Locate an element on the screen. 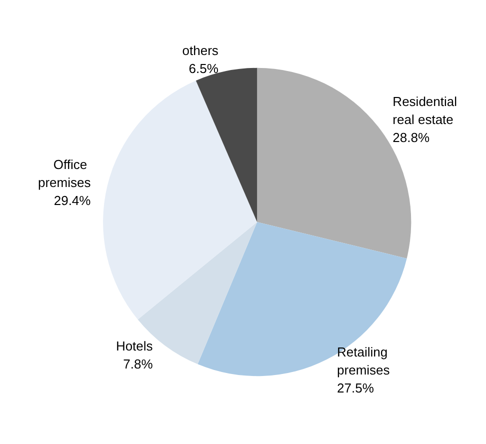 This screenshot has width=486, height=444. data-label: 27.5% is located at coordinates (355, 388).